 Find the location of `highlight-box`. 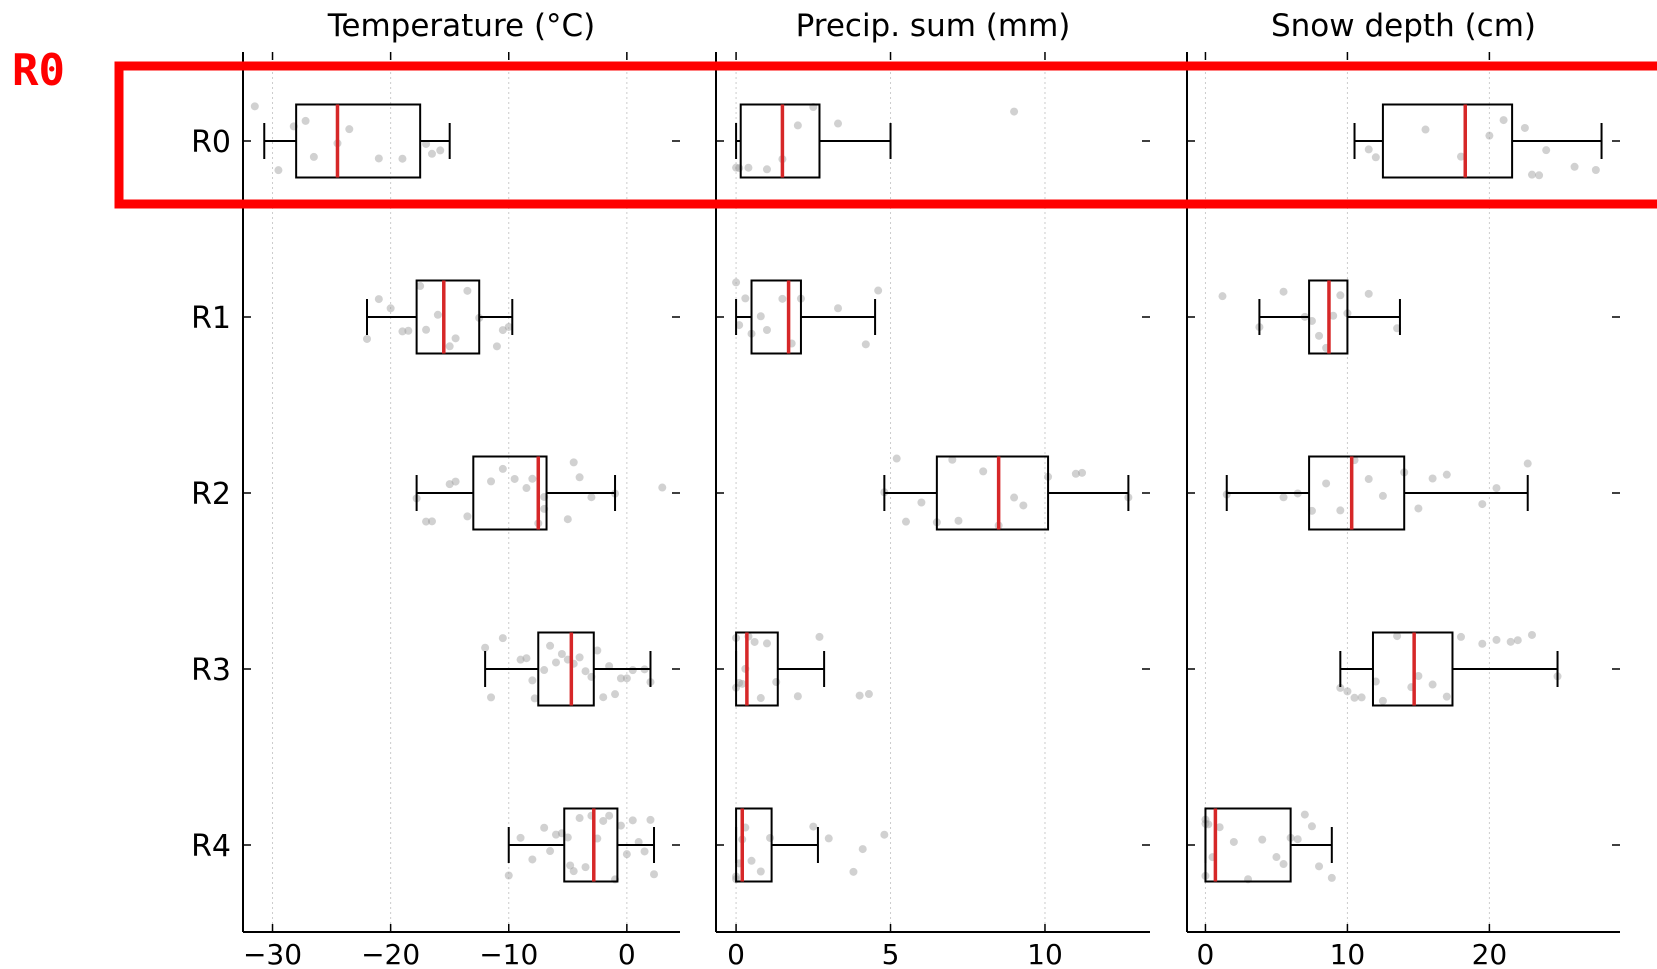

highlight-box is located at coordinates (885, 135).